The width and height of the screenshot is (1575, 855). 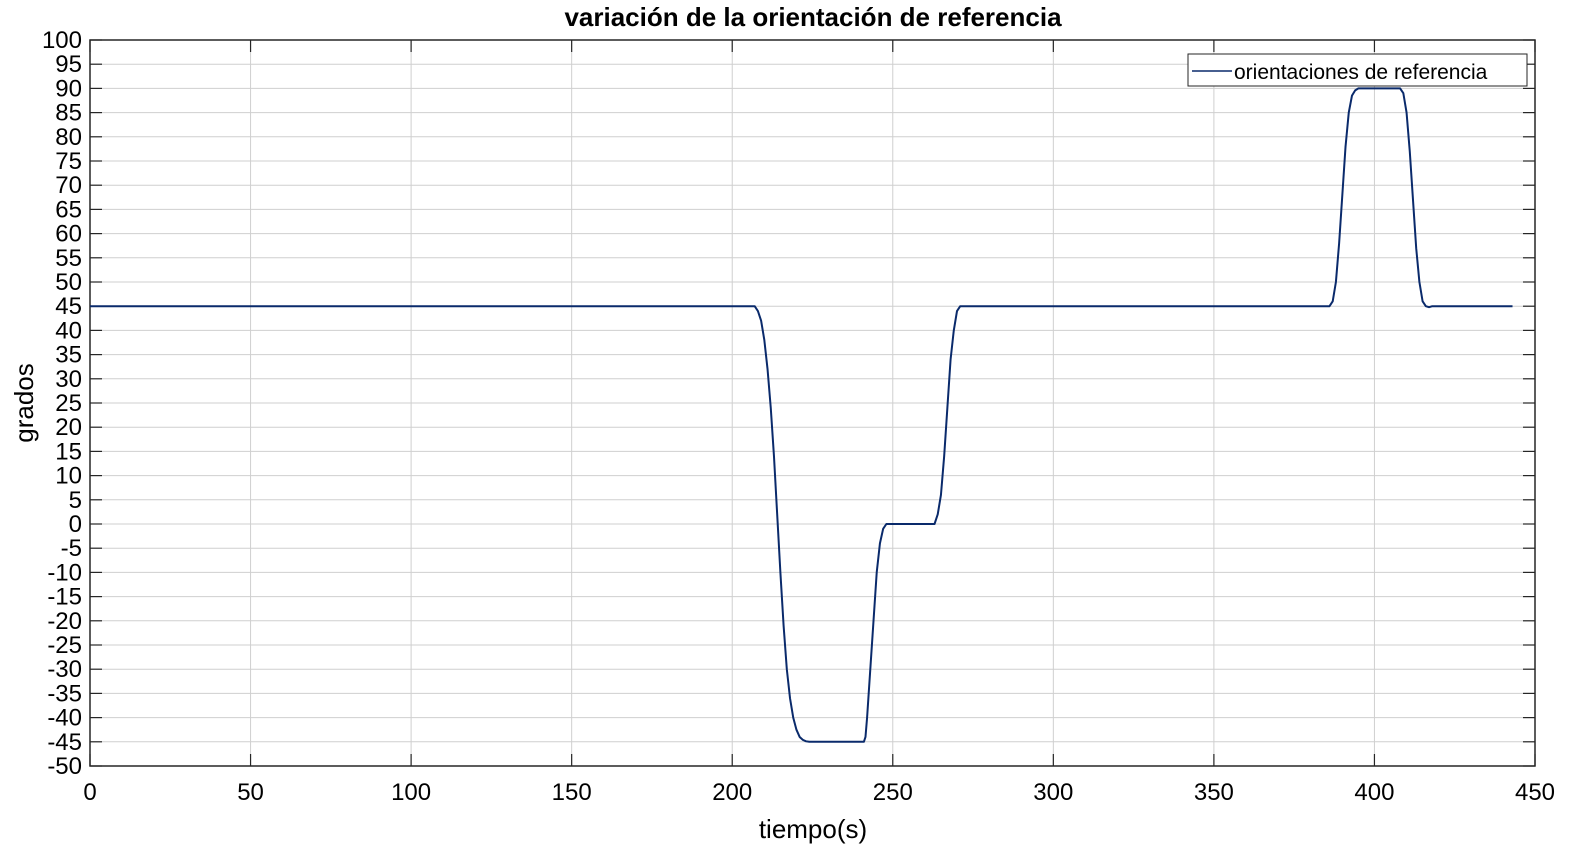 I want to click on y-tick-label: 20, so click(x=68, y=427).